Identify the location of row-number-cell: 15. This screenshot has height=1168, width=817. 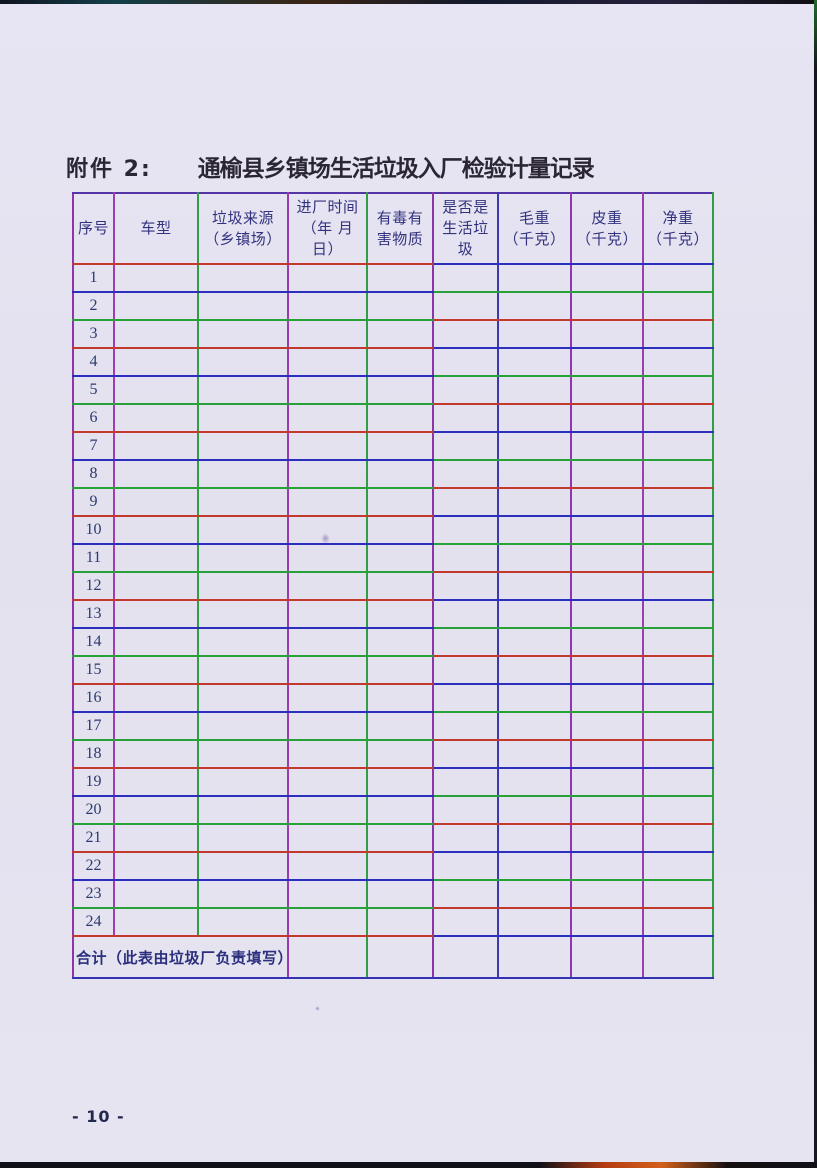
(93, 670).